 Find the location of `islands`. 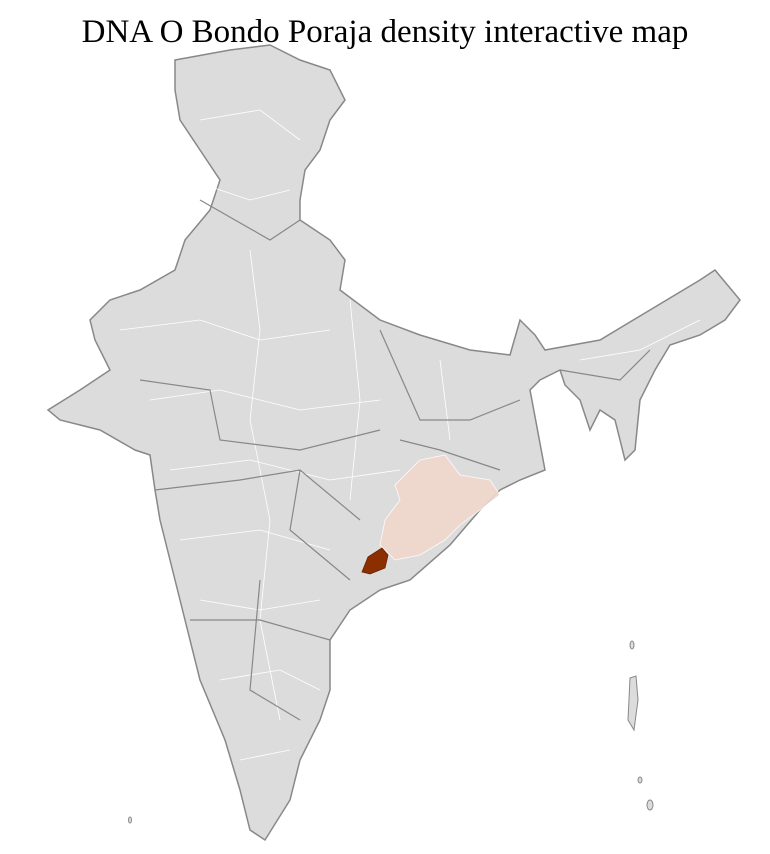

islands is located at coordinates (391, 732).